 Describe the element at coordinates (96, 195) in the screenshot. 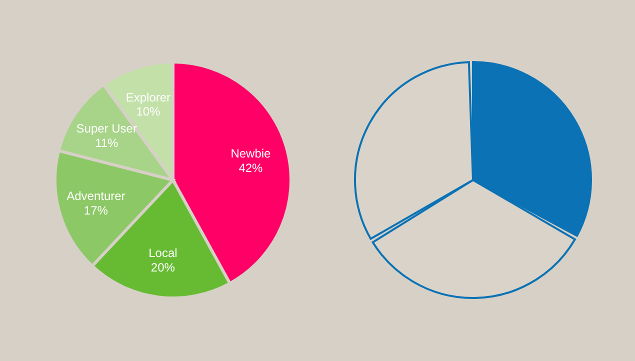

I see `slice-label: Adventurer` at that location.